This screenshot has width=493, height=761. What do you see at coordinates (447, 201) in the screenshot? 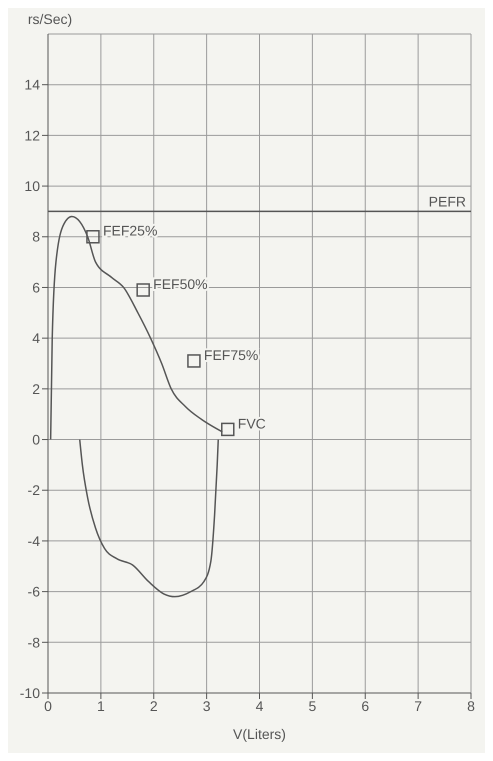
I see `ref-line-label: PEFR` at bounding box center [447, 201].